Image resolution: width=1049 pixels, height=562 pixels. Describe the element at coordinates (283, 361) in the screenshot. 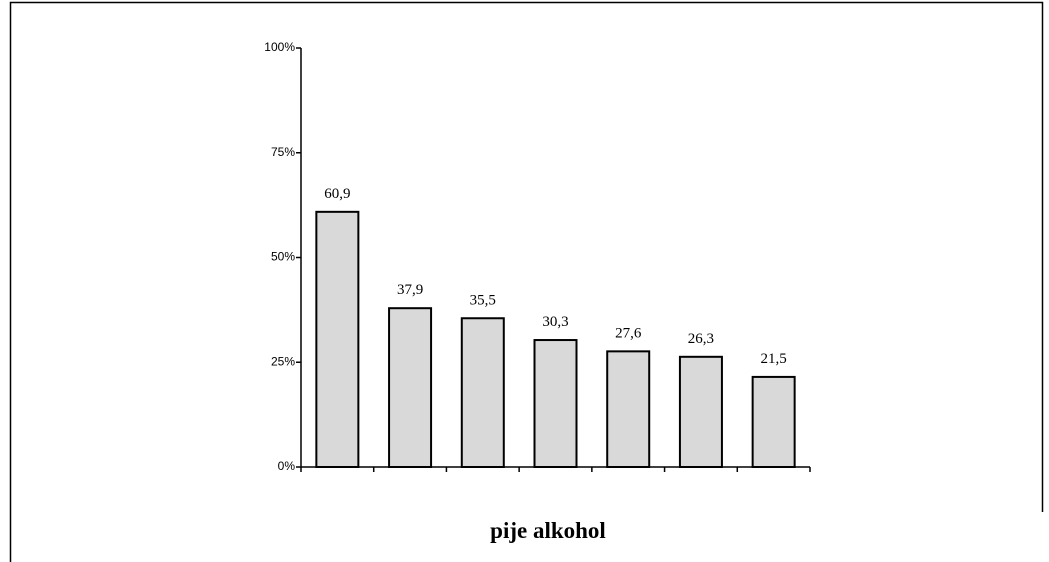

I see `y-tick-label: 25%` at that location.